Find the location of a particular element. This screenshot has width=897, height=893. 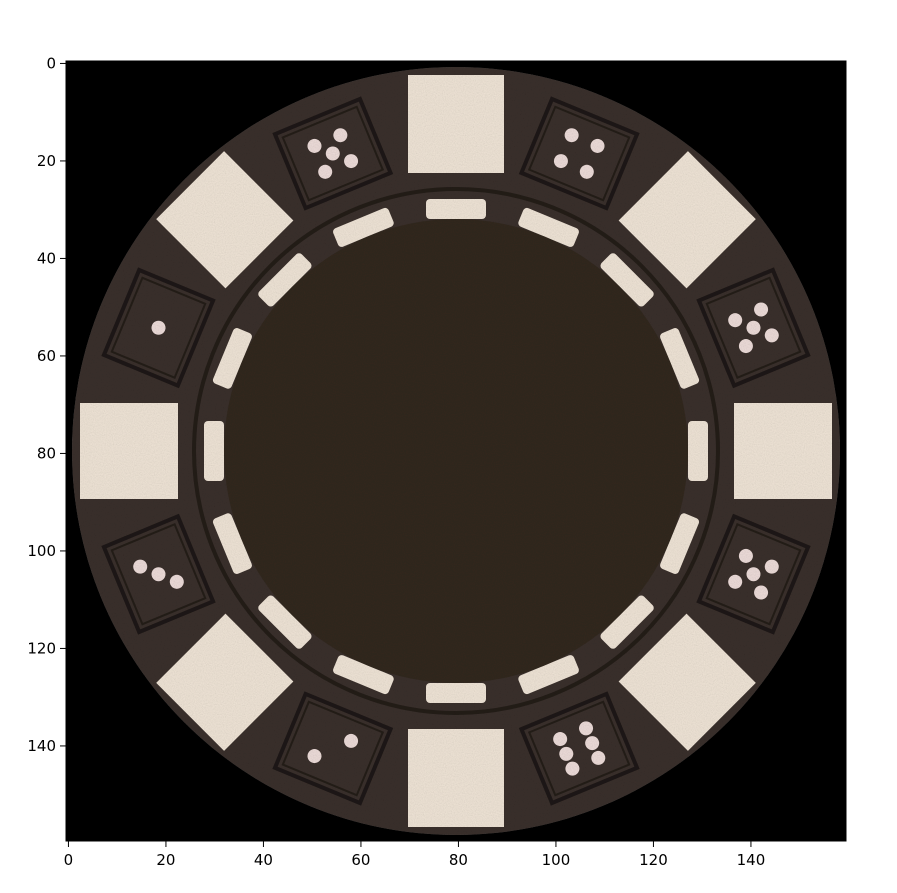

x-tick-label: 20 is located at coordinates (165, 860).